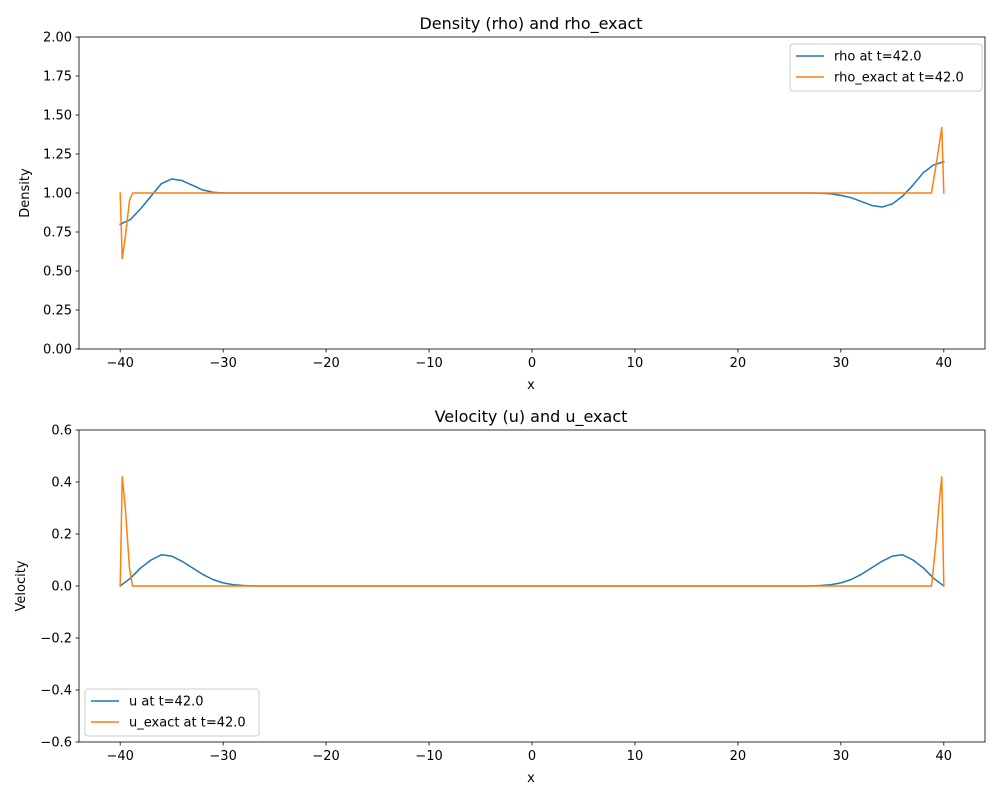 Image resolution: width=1000 pixels, height=800 pixels. Describe the element at coordinates (166, 702) in the screenshot. I see `legend-label: u at t=42.0` at that location.